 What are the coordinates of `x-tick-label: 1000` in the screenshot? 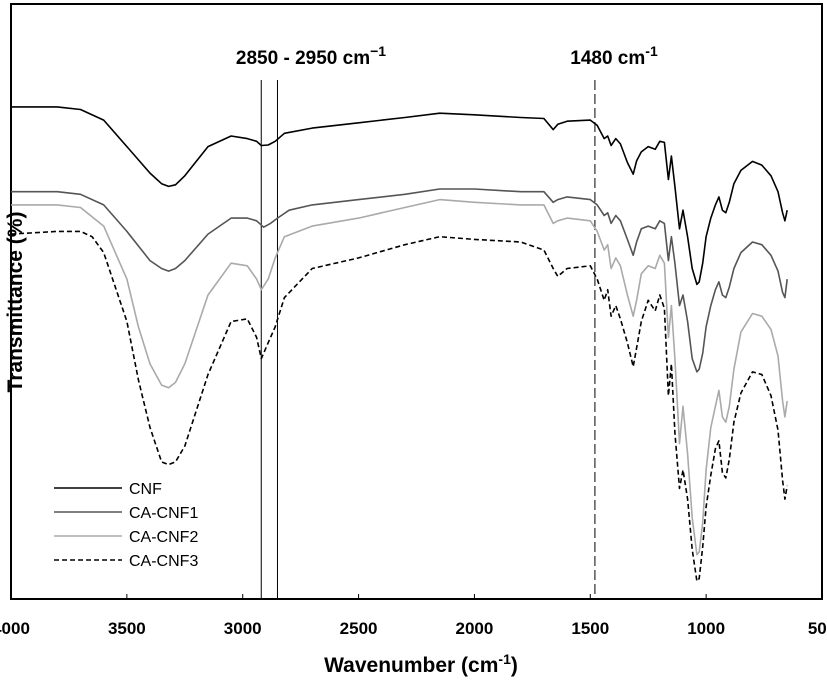 It's located at (706, 628).